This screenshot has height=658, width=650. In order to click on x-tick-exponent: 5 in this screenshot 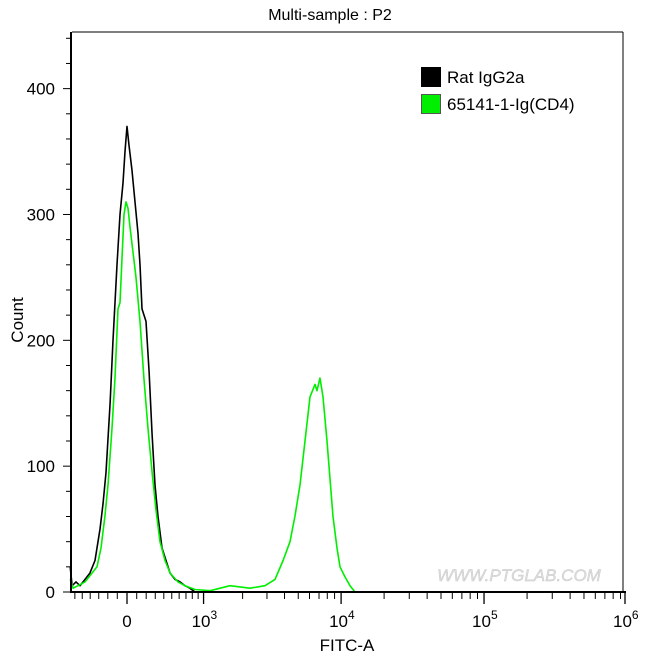, I will do `click(494, 615)`.